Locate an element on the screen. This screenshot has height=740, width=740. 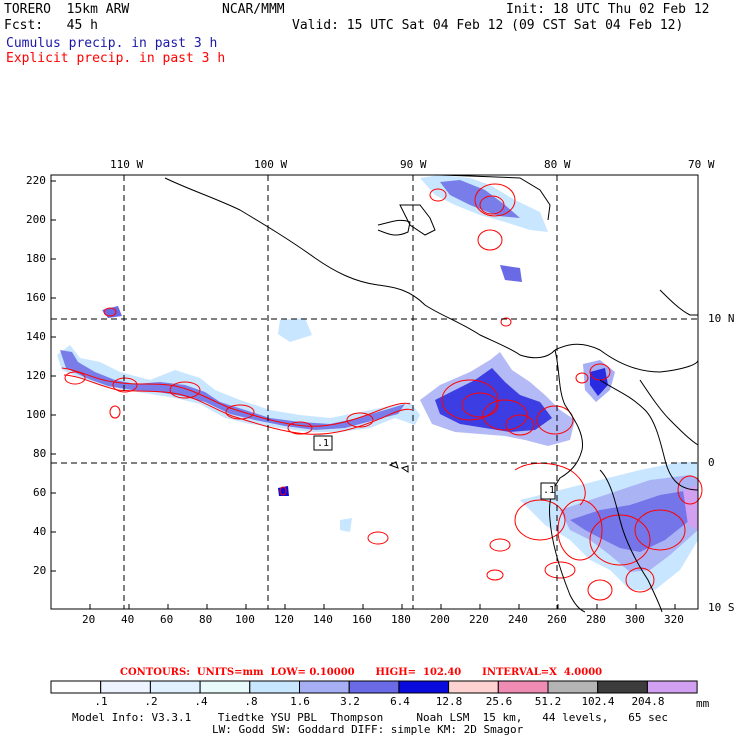
x-tick-label: 160 is located at coordinates (362, 619).